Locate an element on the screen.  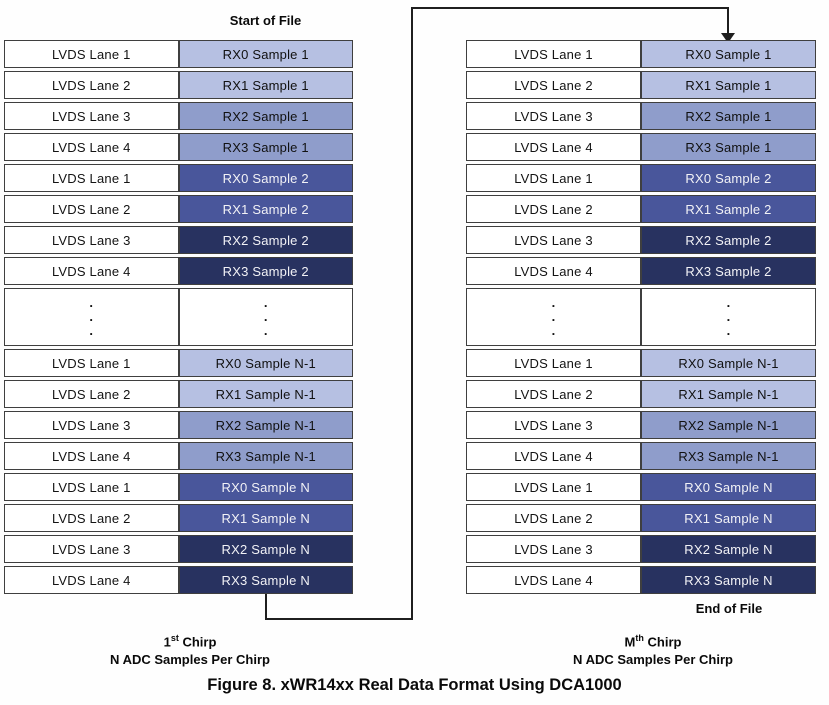
table-row: LVDS Lane 1 RX0 Sample 1 is located at coordinates (641, 54).